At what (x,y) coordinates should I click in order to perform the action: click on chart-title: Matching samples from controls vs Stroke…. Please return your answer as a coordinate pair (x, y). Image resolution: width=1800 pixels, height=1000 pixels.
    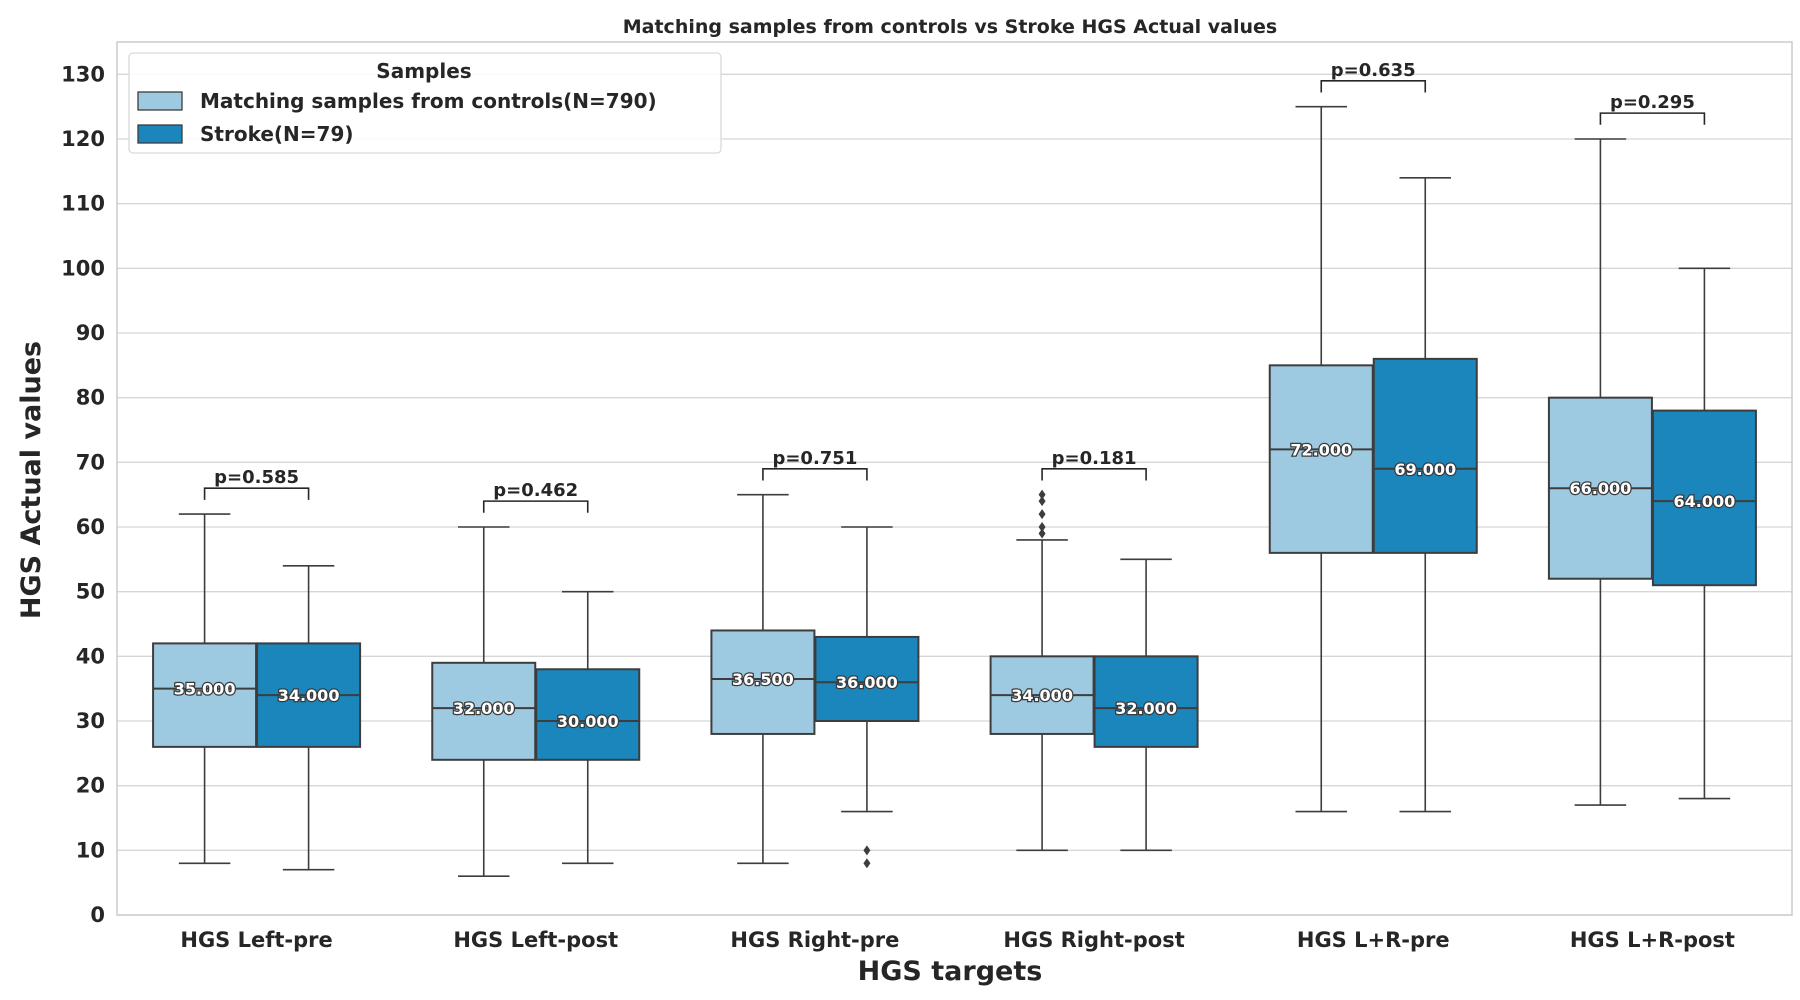
    Looking at the image, I should click on (950, 27).